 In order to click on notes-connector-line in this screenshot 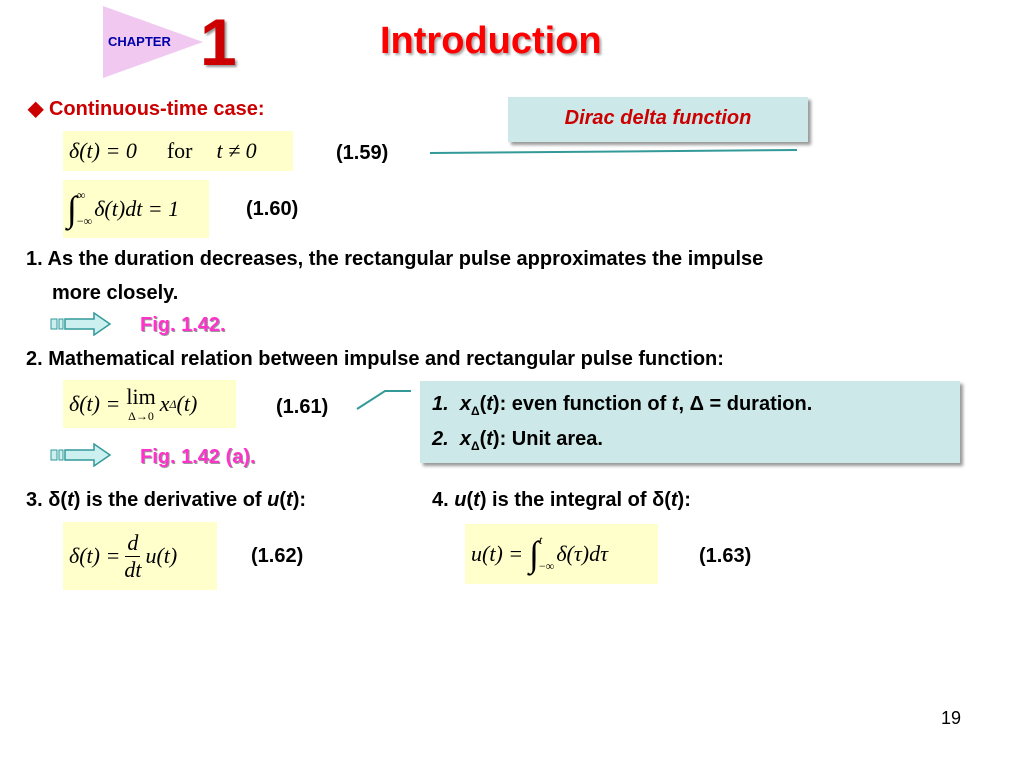, I will do `click(383, 400)`.